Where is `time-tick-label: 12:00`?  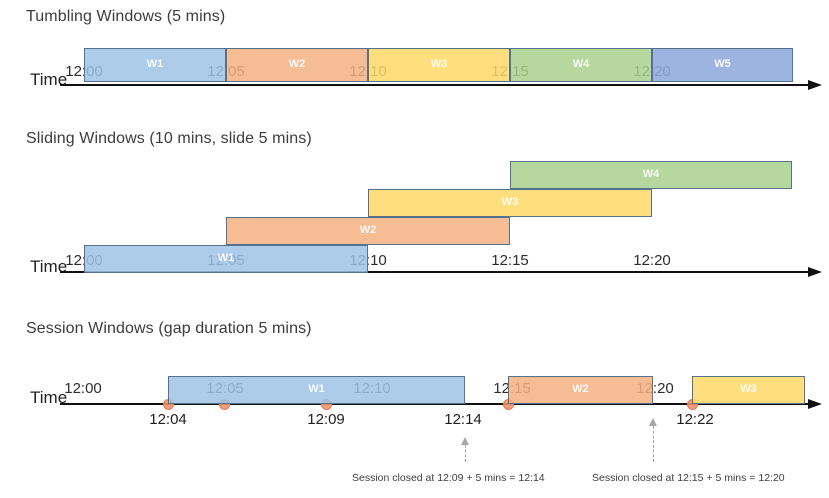 time-tick-label: 12:00 is located at coordinates (83, 388).